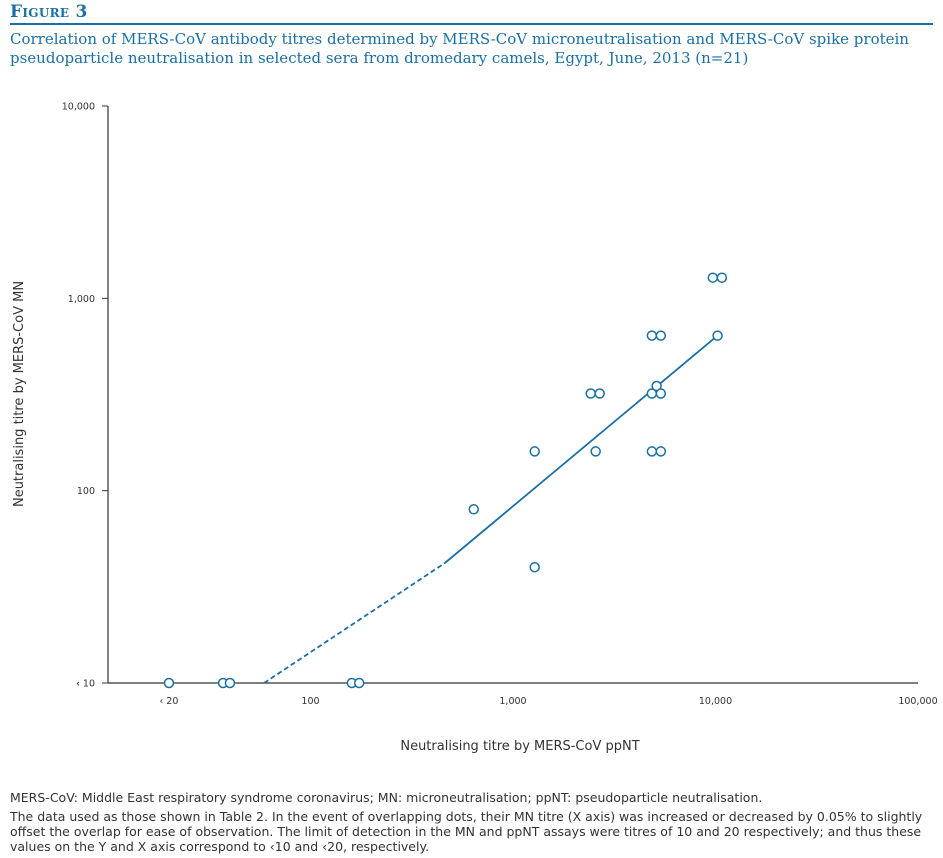  What do you see at coordinates (581, 449) in the screenshot?
I see `fit-line-solid` at bounding box center [581, 449].